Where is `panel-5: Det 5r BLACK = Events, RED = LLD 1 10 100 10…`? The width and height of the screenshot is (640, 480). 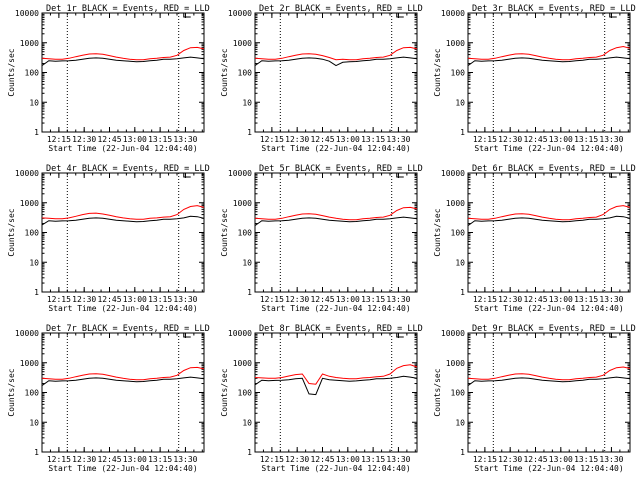
panel-5: Det 5r BLACK = Events, RED = LLD 1 10 100 10… is located at coordinates (321, 238).